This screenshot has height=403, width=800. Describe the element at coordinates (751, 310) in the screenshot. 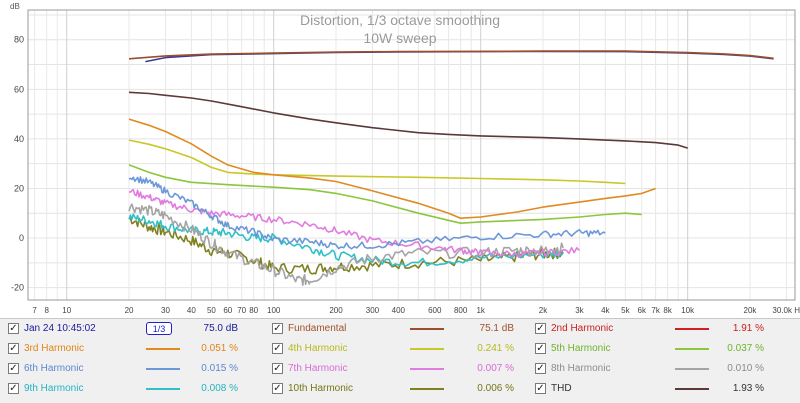

I see `x-tick-label: 20k` at that location.